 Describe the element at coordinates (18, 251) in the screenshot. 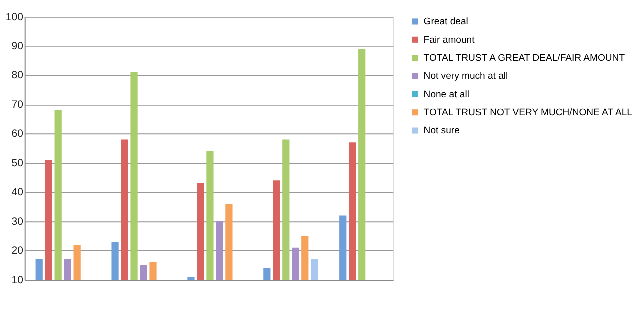

I see `y-tick-label: 20` at that location.